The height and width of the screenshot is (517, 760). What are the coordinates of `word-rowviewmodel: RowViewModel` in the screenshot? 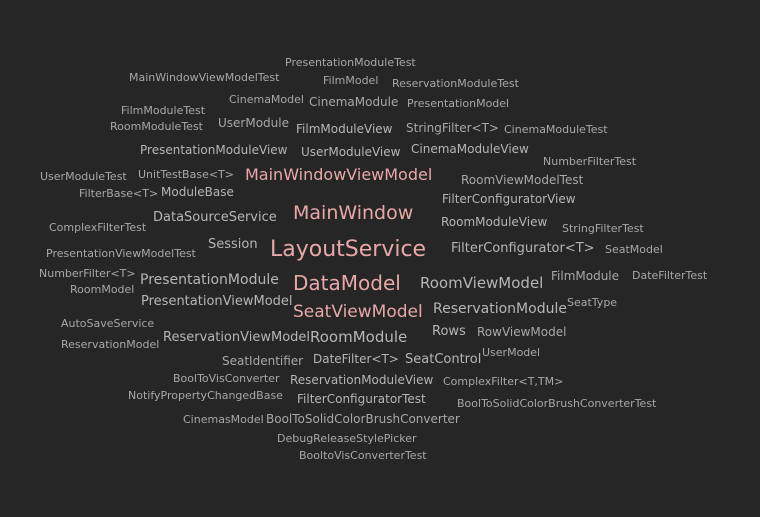 It's located at (522, 332).